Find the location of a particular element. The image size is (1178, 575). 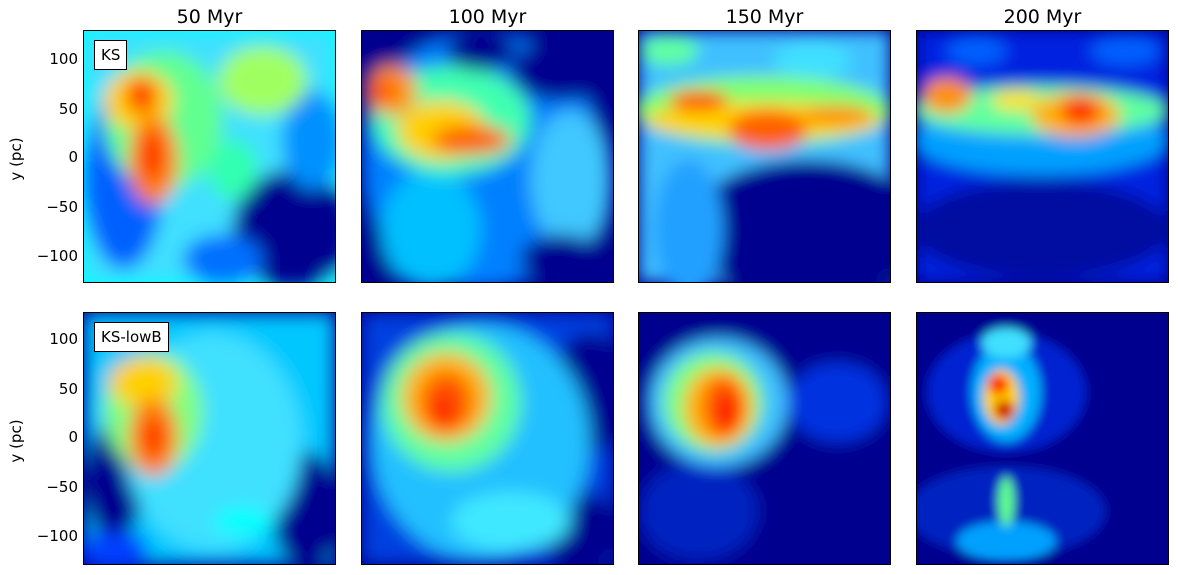

density-map-kslowb-200myr is located at coordinates (1042, 438).